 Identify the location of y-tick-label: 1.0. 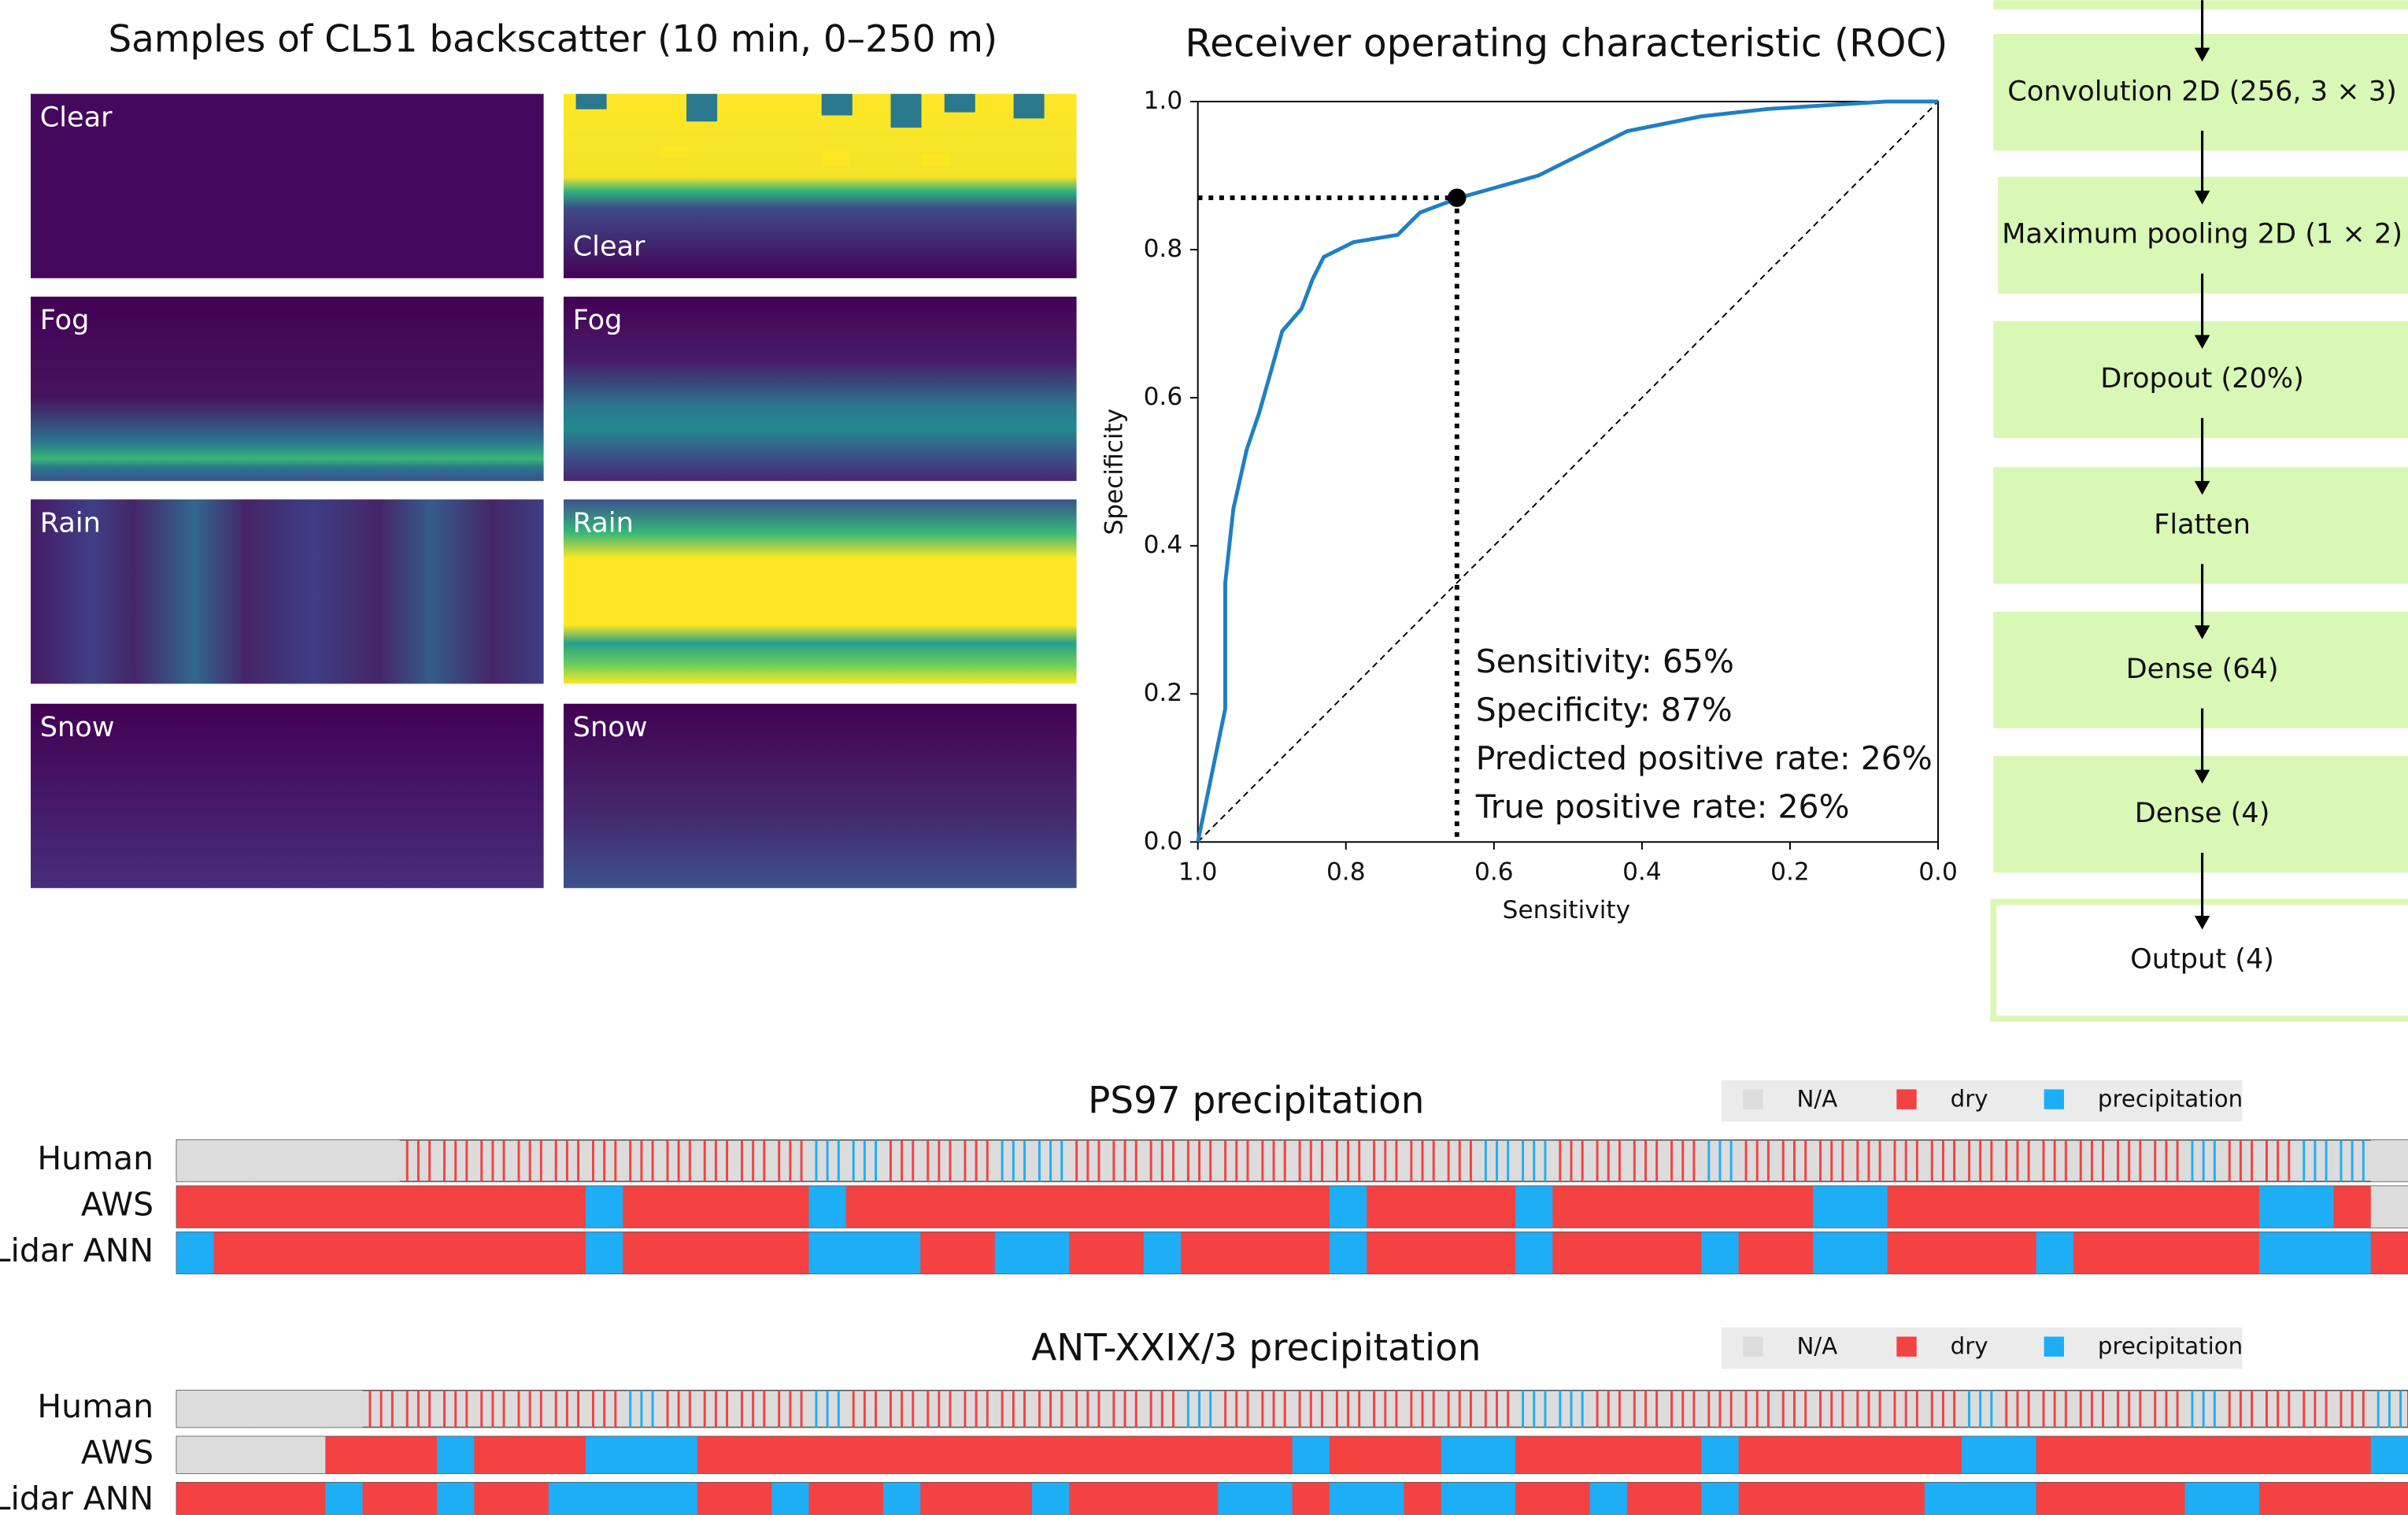
(1164, 101).